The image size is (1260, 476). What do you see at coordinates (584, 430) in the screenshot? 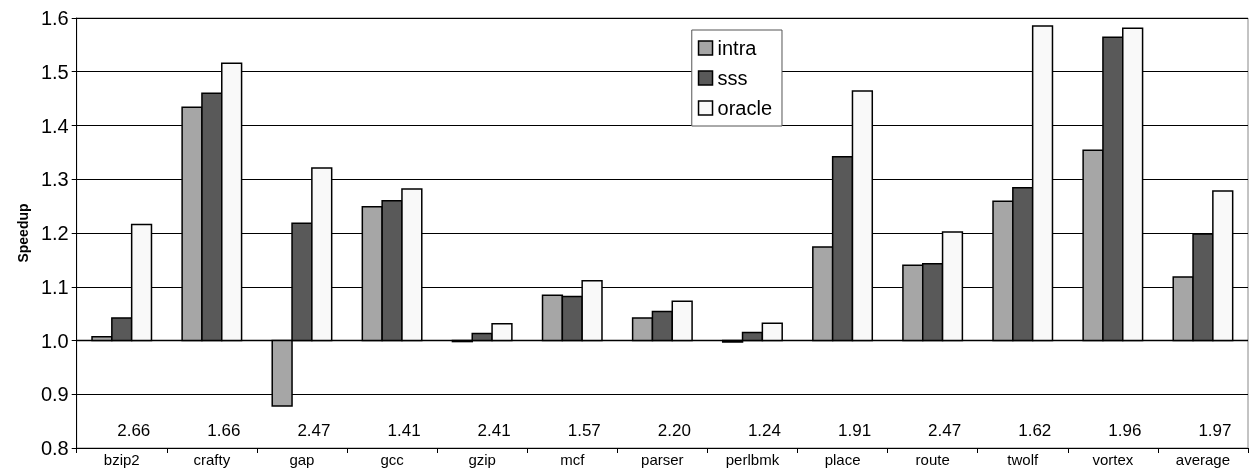
I see `annotation: 1.57` at bounding box center [584, 430].